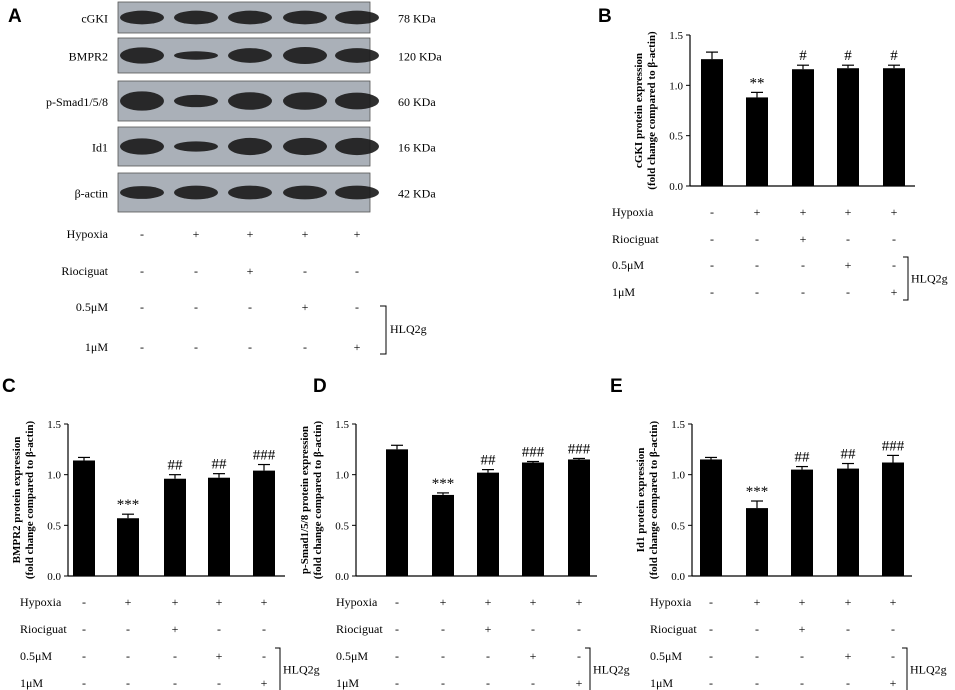  Describe the element at coordinates (88, 57) in the screenshot. I see `band-name-label: BMPR2` at that location.